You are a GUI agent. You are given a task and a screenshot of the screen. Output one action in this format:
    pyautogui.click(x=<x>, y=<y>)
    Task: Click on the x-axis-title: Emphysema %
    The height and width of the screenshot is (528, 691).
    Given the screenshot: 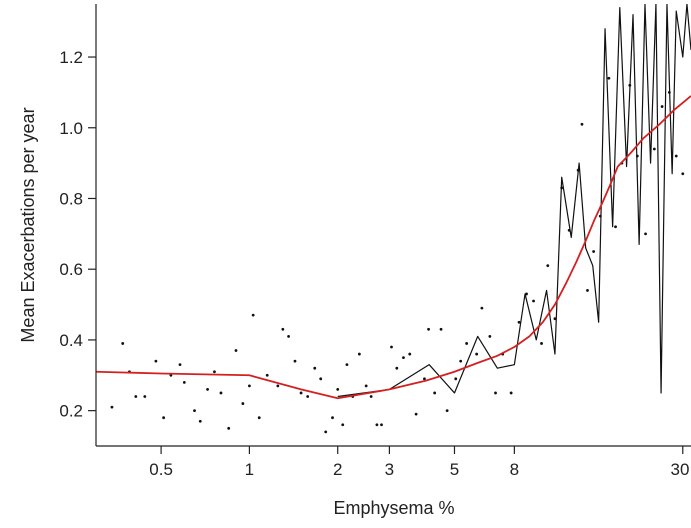 What is the action you would take?
    pyautogui.click(x=393, y=508)
    